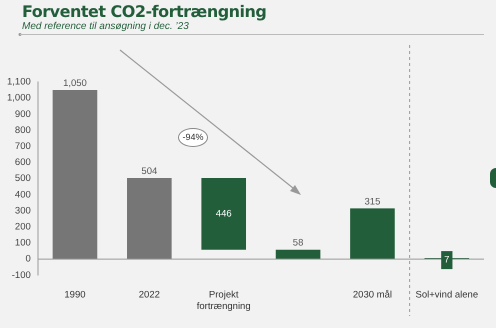  What do you see at coordinates (372, 295) in the screenshot?
I see `x-tick-label: 2030 mål` at bounding box center [372, 295].